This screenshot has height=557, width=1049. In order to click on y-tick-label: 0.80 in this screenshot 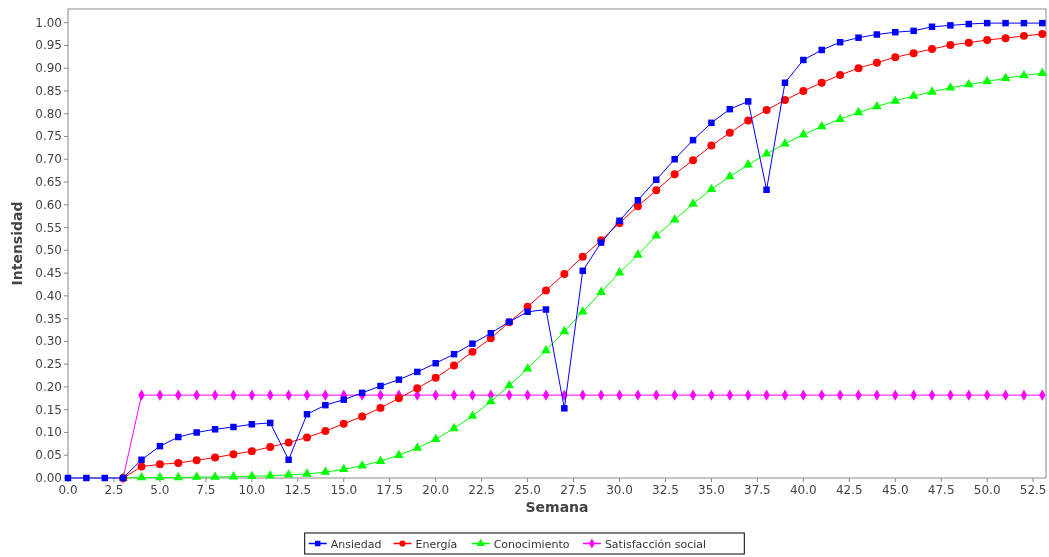, I will do `click(48, 113)`.